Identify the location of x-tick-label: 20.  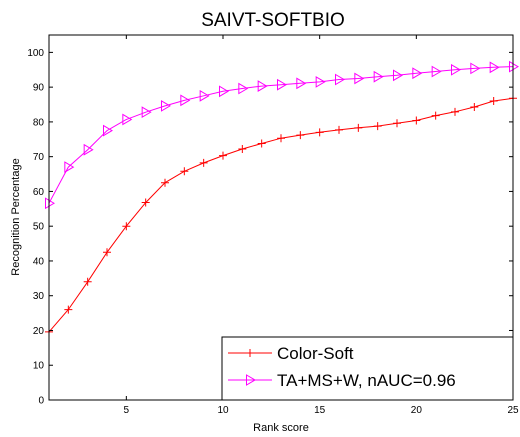
(417, 410).